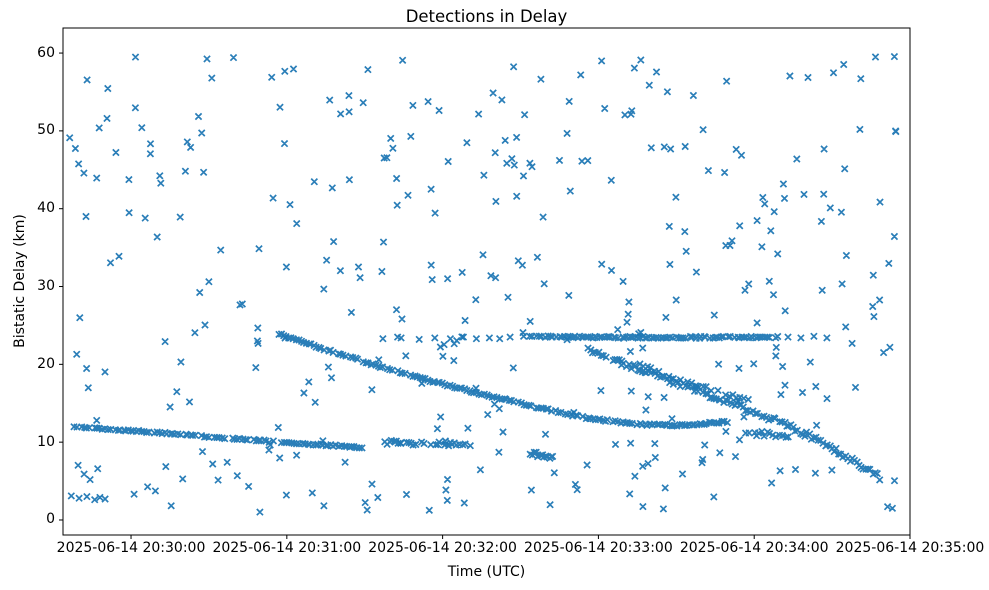 The width and height of the screenshot is (989, 590). I want to click on x-tick-label-1: 2025-06-14 20:31:00, so click(287, 548).